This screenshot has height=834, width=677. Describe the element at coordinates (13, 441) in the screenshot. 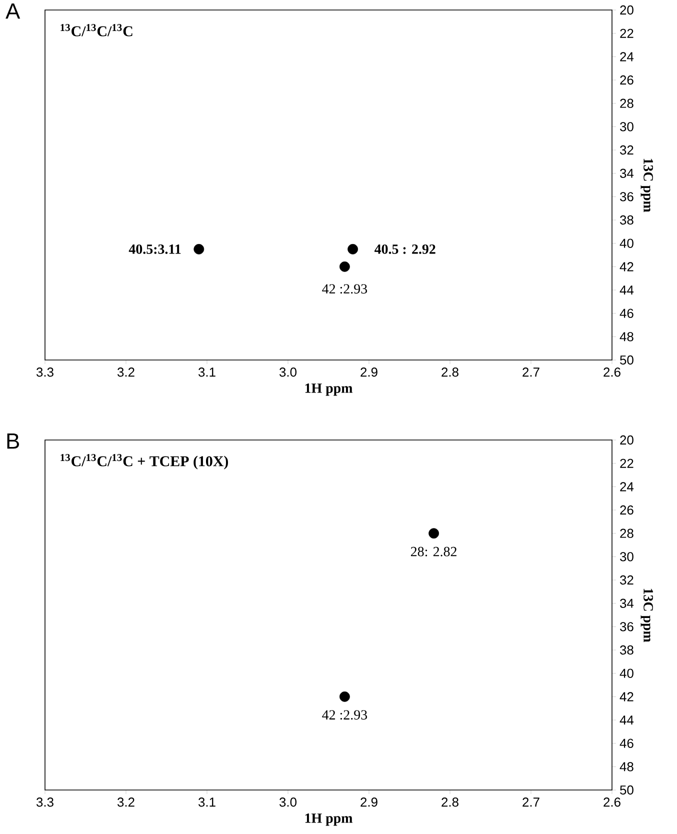

I see `text: B` at that location.